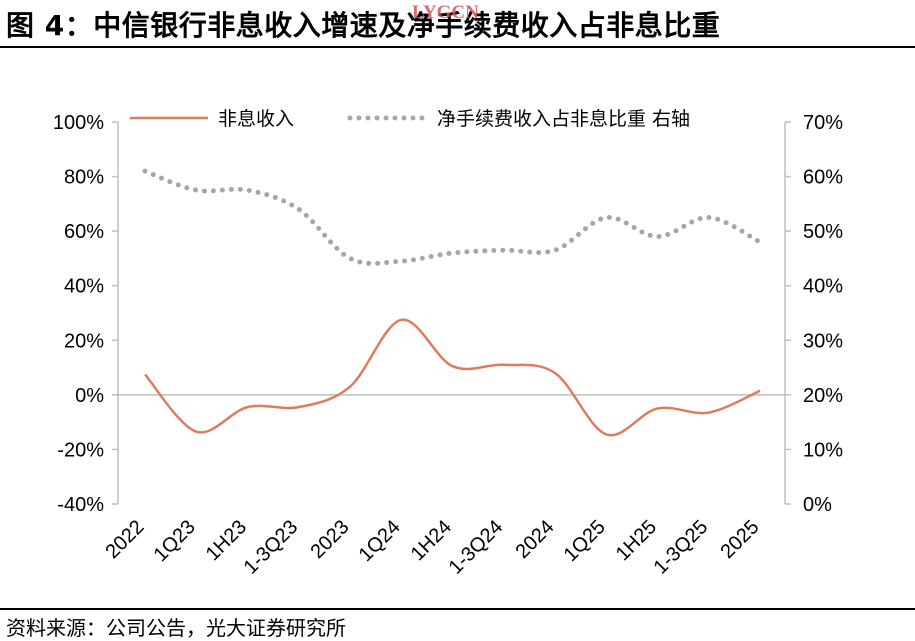 The width and height of the screenshot is (915, 641). I want to click on left-tick-label: 80%, so click(84, 178).